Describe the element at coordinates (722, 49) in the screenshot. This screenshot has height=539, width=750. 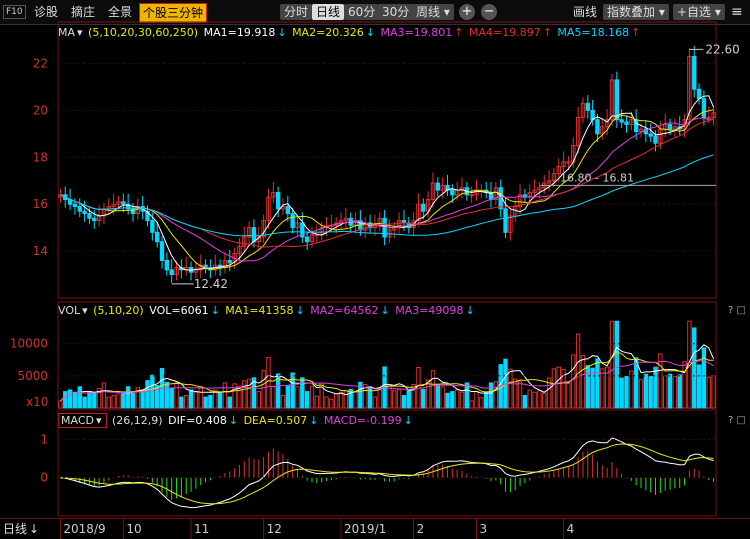
I see `high-price-label: 22.60` at that location.